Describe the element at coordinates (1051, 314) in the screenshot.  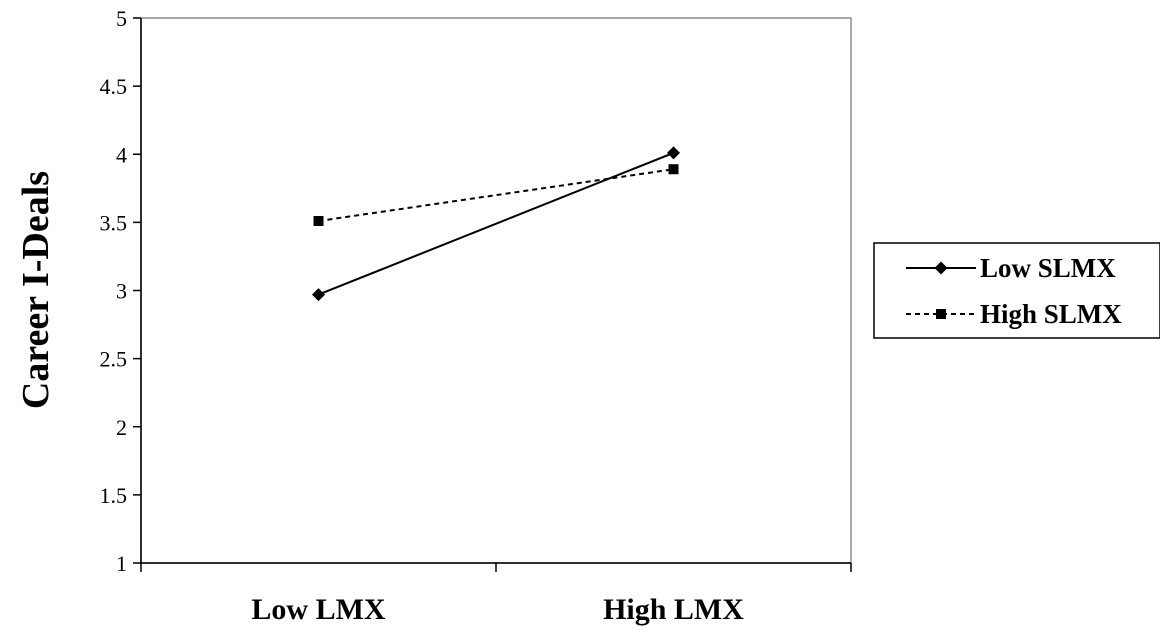
I see `legend-label: High SLMX` at that location.